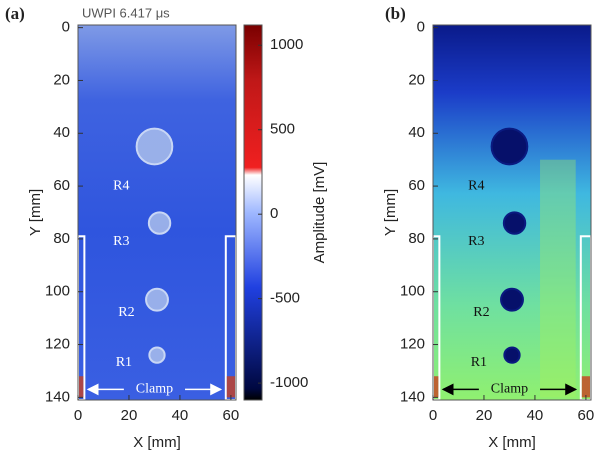 This screenshot has height=457, width=601. I want to click on colorbar-tick-label: 1000, so click(286, 44).